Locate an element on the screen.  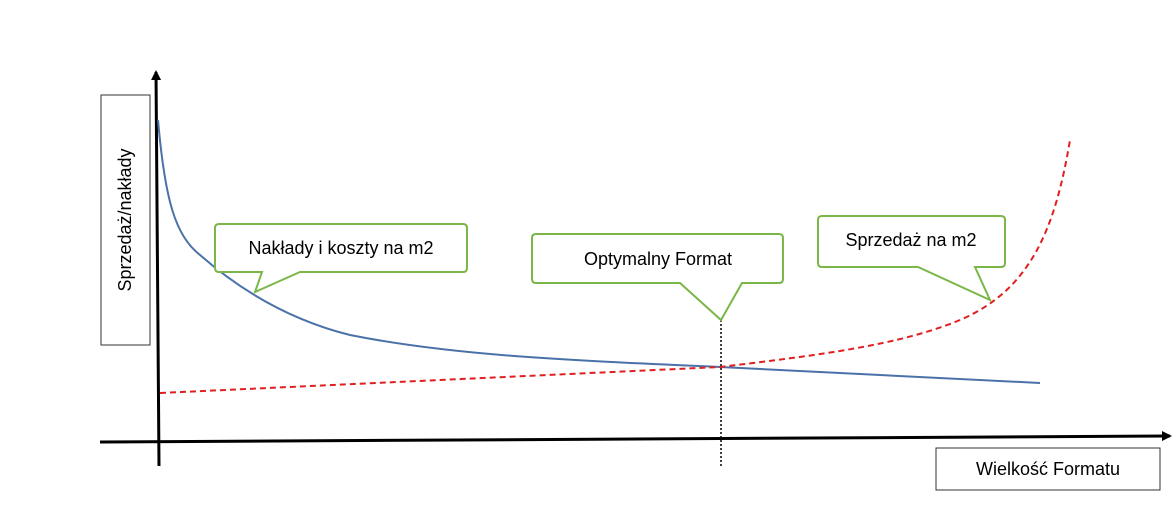
x-axis-label-box is located at coordinates (1048, 469).